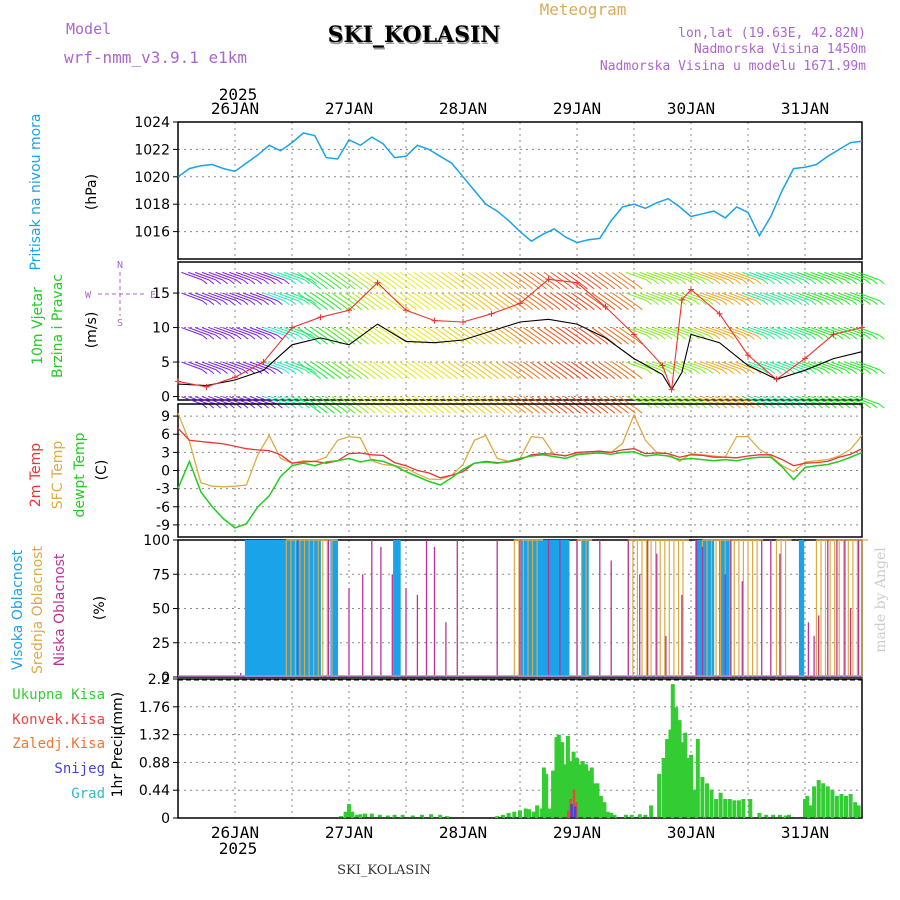  Describe the element at coordinates (120, 323) in the screenshot. I see `compass-south: S` at that location.